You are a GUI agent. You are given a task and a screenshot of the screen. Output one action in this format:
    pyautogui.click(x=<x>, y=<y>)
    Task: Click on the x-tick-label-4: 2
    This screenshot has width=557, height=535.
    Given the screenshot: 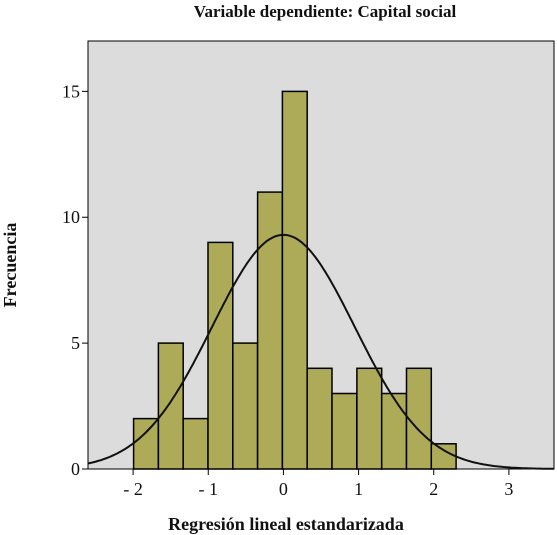 What is the action you would take?
    pyautogui.click(x=433, y=489)
    